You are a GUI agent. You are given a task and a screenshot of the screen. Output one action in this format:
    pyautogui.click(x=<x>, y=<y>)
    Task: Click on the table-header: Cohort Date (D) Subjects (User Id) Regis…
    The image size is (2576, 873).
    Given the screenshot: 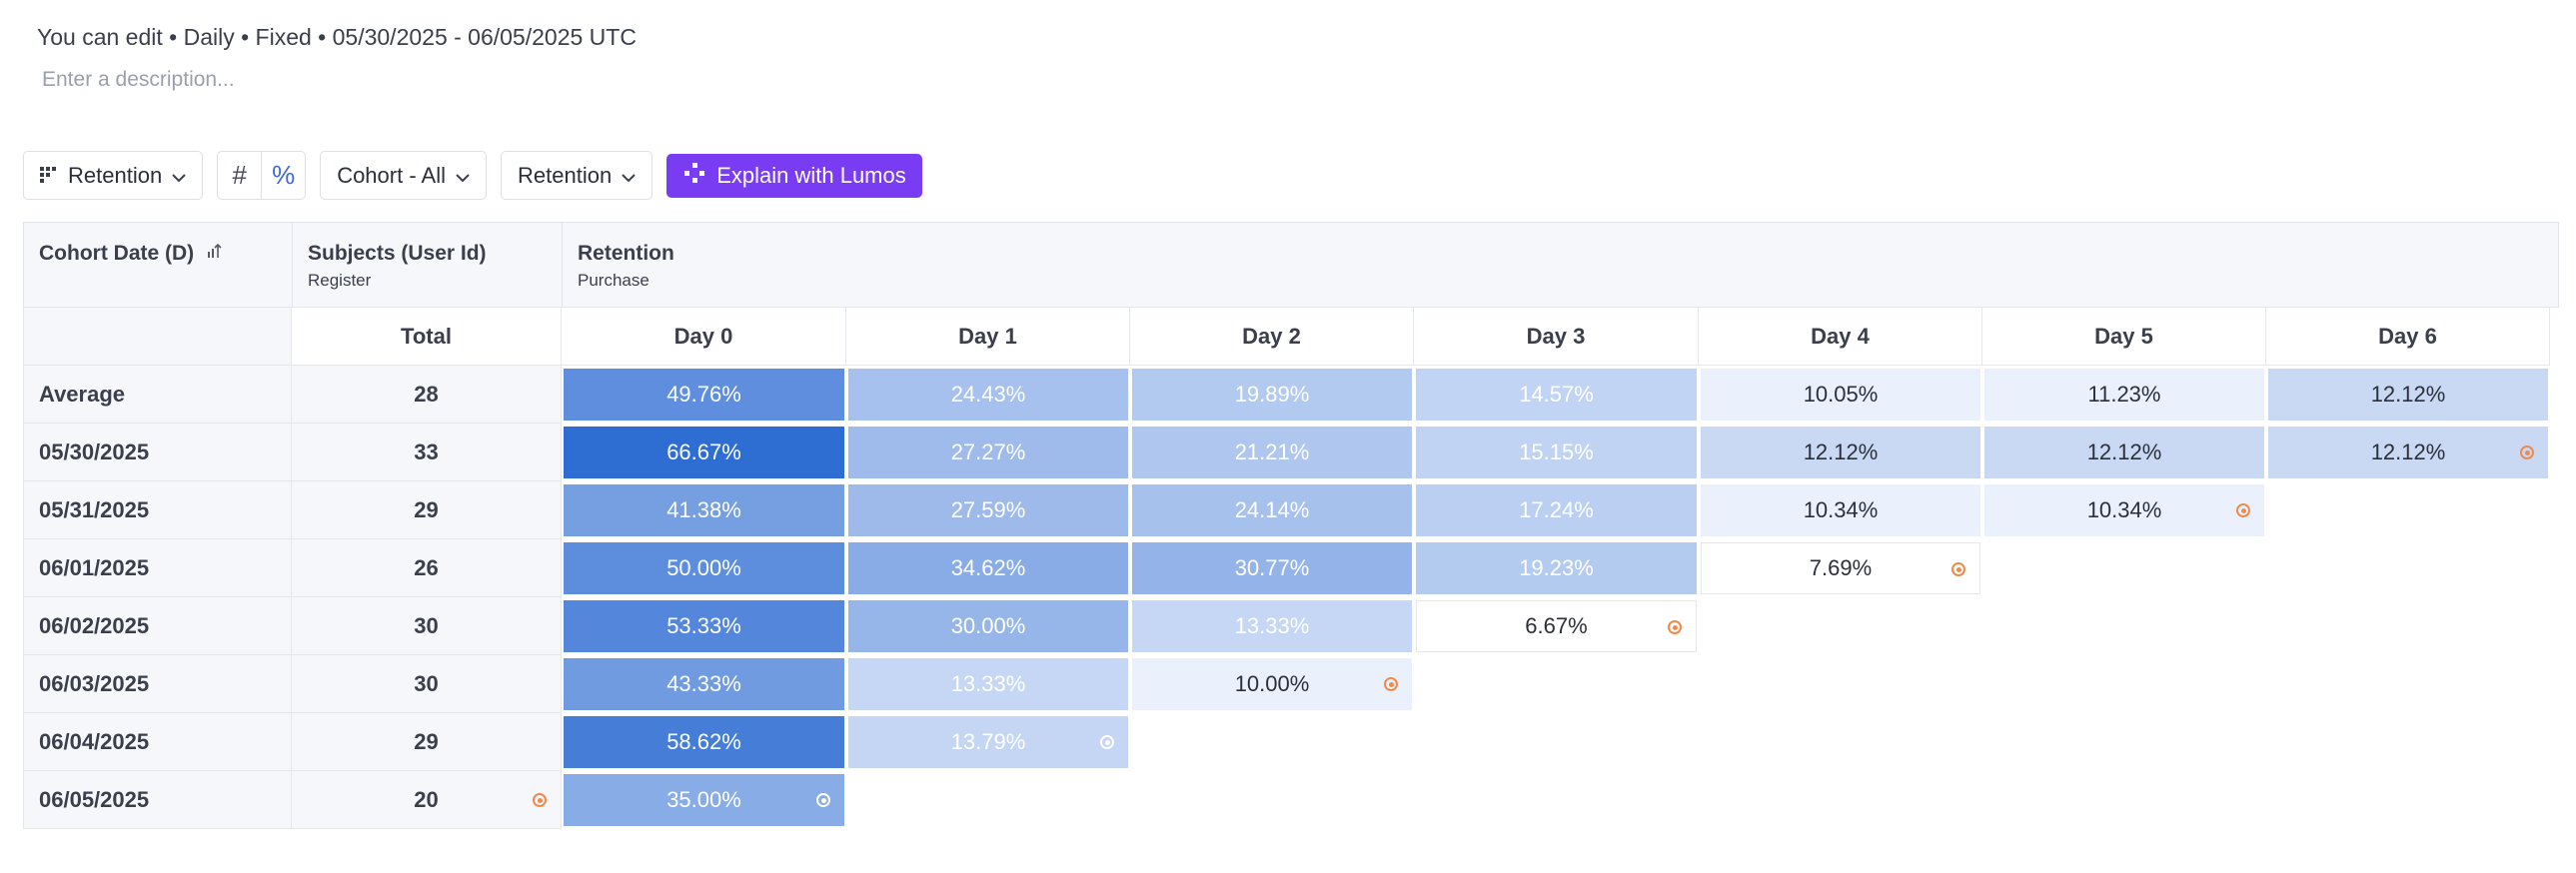 What is the action you would take?
    pyautogui.click(x=1291, y=265)
    